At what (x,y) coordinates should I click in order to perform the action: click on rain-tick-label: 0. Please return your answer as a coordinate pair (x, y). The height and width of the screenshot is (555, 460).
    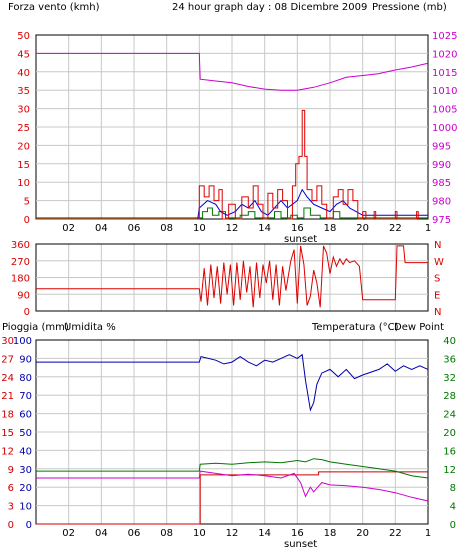
    Looking at the image, I should click on (11, 525).